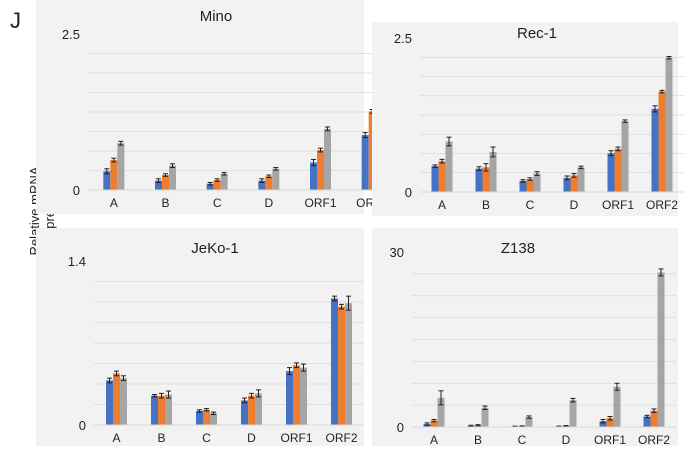 The height and width of the screenshot is (450, 684). Describe the element at coordinates (518, 248) in the screenshot. I see `chart-title: Z138` at that location.